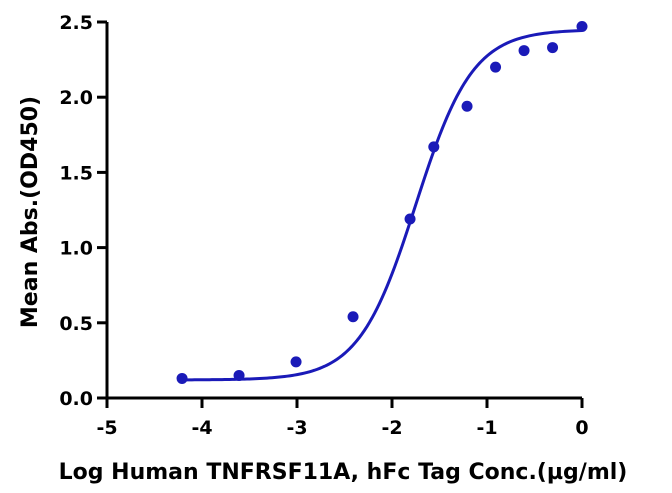 The height and width of the screenshot is (493, 672). What do you see at coordinates (76, 173) in the screenshot?
I see `y-tick-label: 1.5` at bounding box center [76, 173].